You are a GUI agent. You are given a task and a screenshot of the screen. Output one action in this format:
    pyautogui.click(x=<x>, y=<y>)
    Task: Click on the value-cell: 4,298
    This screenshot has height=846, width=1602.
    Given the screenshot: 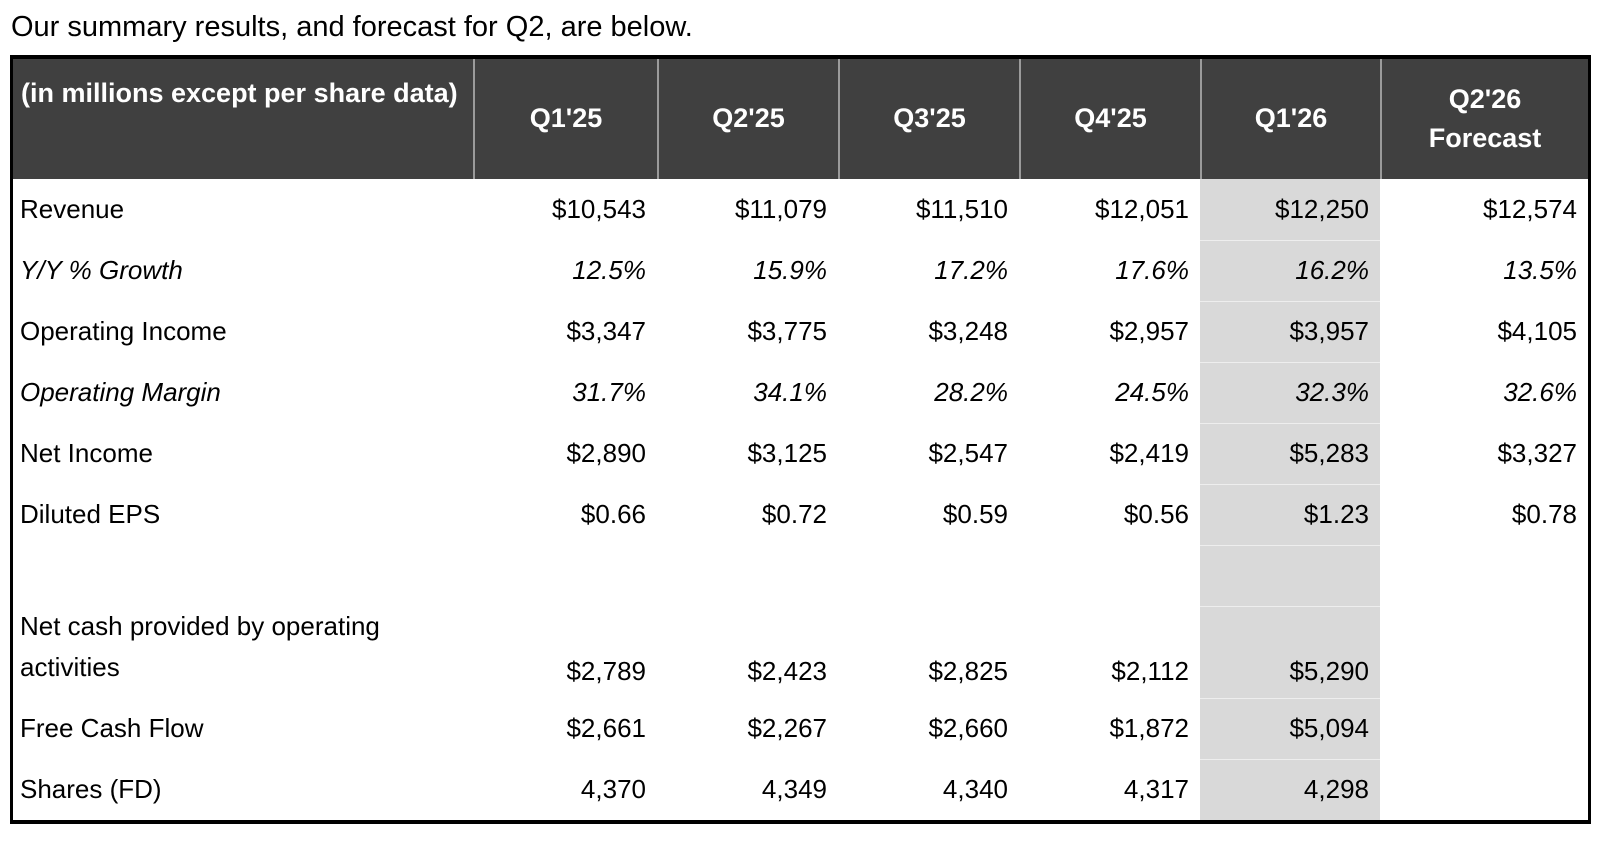 What is the action you would take?
    pyautogui.click(x=1290, y=789)
    